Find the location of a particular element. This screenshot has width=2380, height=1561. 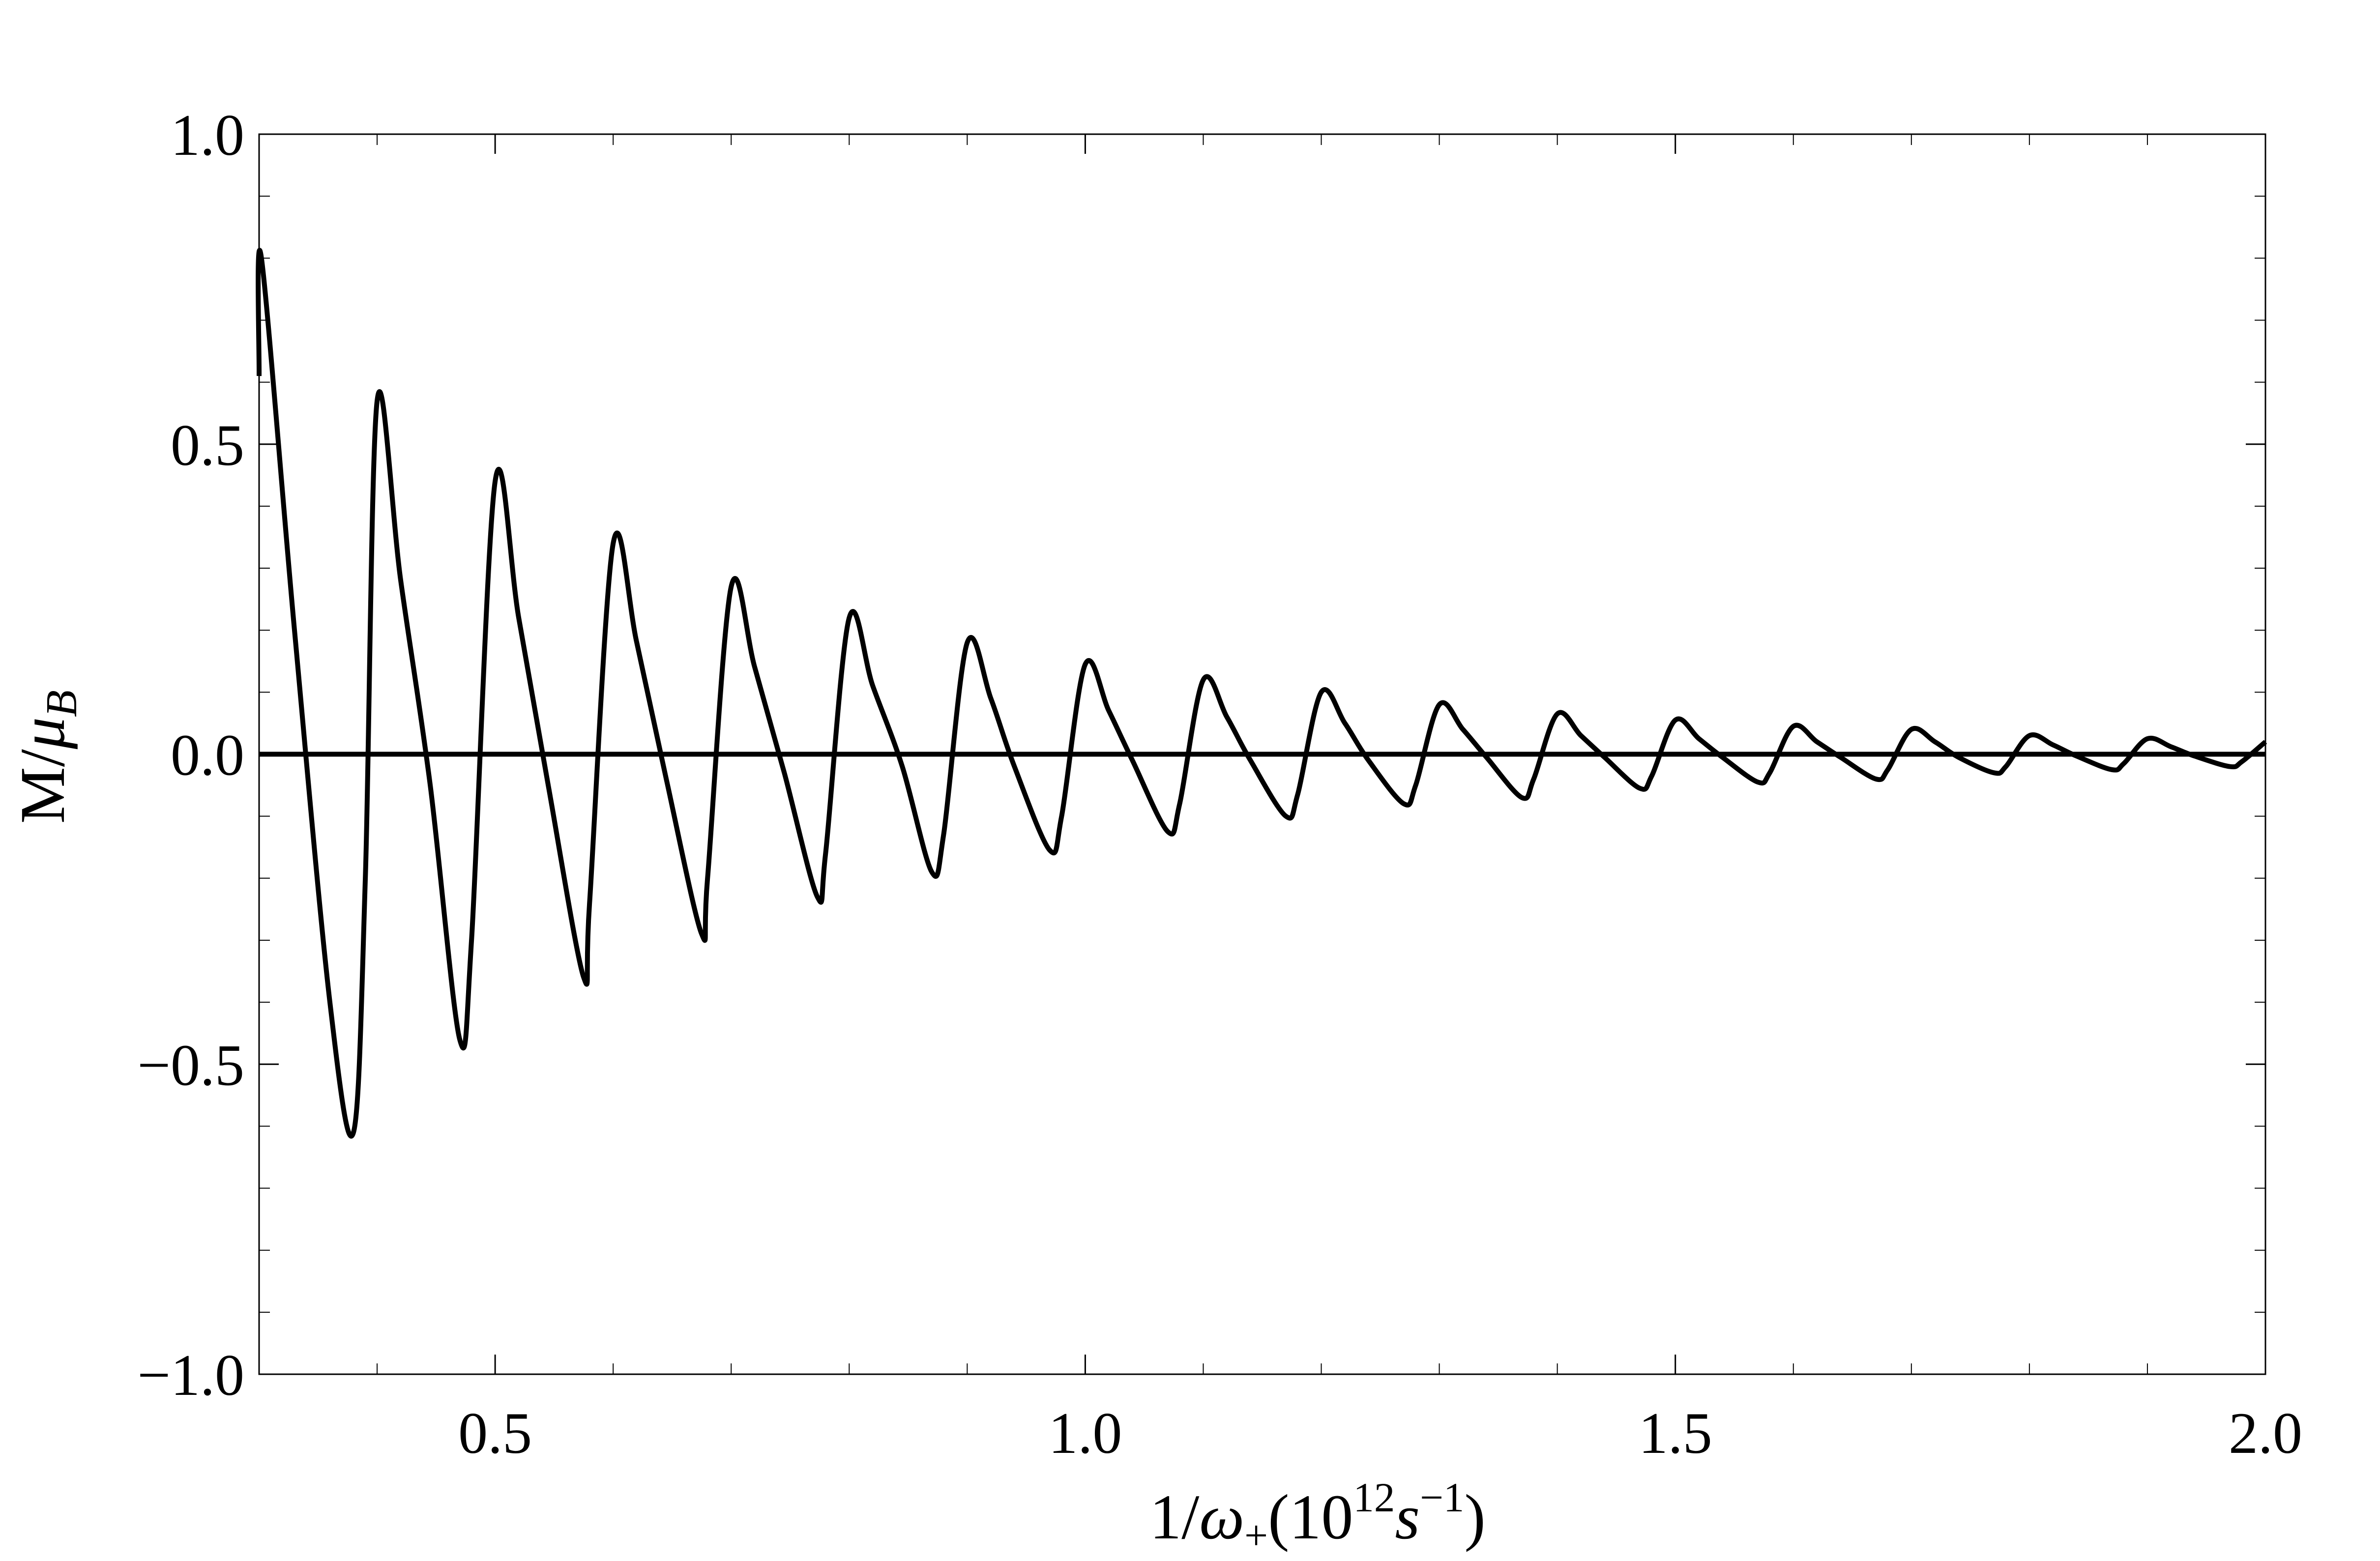

x-label-exponent: 12 is located at coordinates (1374, 1497).